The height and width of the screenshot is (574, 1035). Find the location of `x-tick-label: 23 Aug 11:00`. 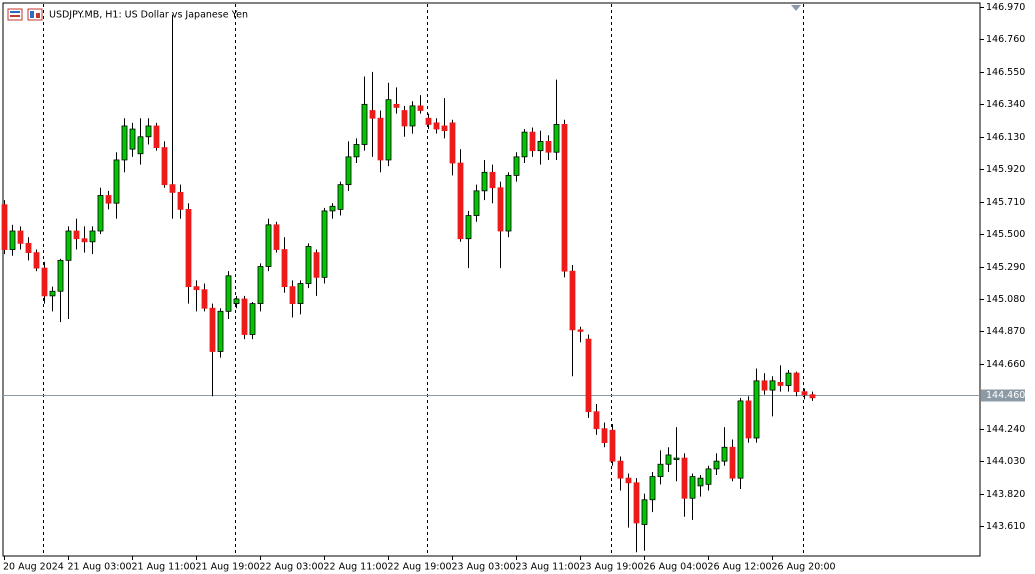

x-tick-label: 23 Aug 11:00 is located at coordinates (548, 567).